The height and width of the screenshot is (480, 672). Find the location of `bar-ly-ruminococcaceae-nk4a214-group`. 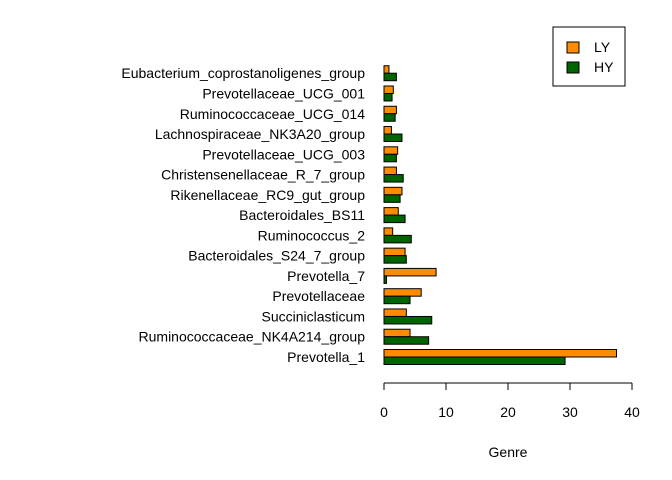

bar-ly-ruminococcaceae-nk4a214-group is located at coordinates (397, 333).